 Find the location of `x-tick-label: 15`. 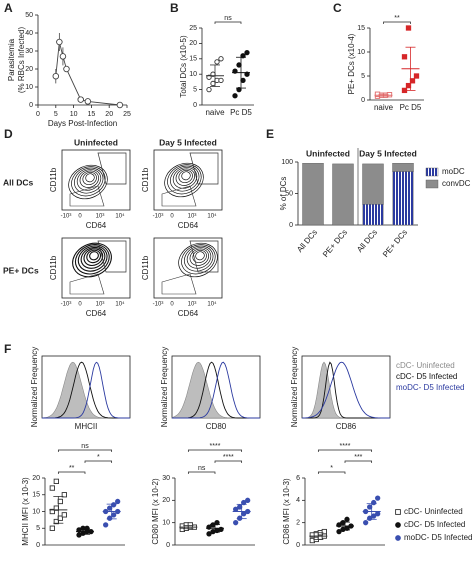

x-tick-label: 15 is located at coordinates (92, 114).